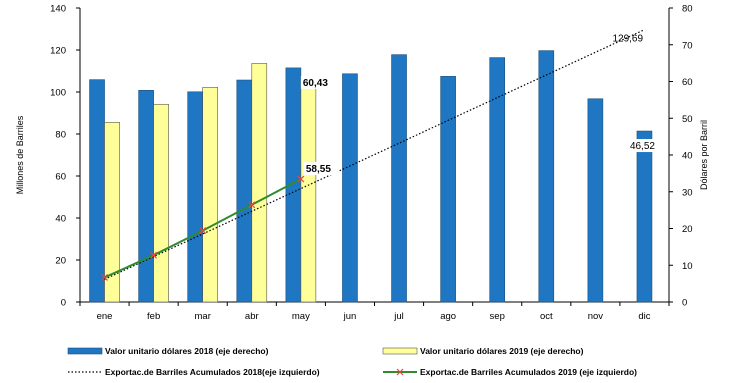 The image size is (729, 383). Describe the element at coordinates (687, 9) in the screenshot. I see `right-tick-label: 80` at that location.